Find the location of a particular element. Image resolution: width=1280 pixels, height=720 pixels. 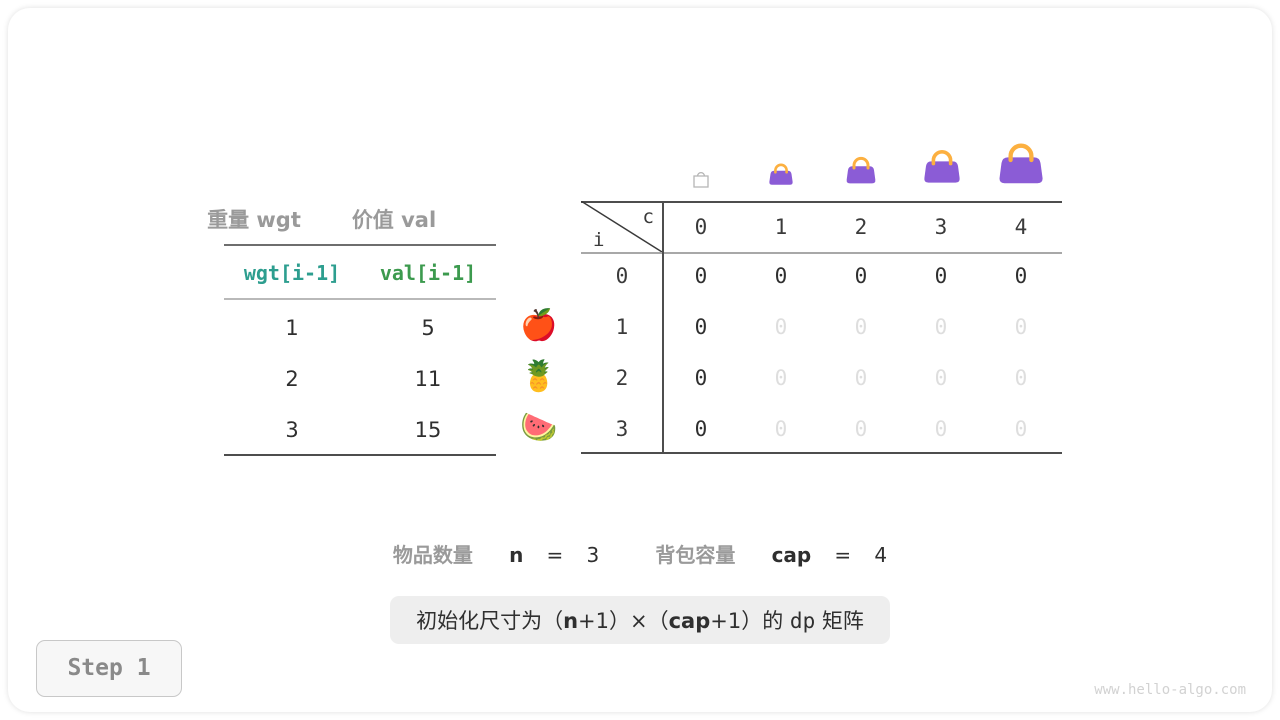

capacity-value: 4 is located at coordinates (881, 555).